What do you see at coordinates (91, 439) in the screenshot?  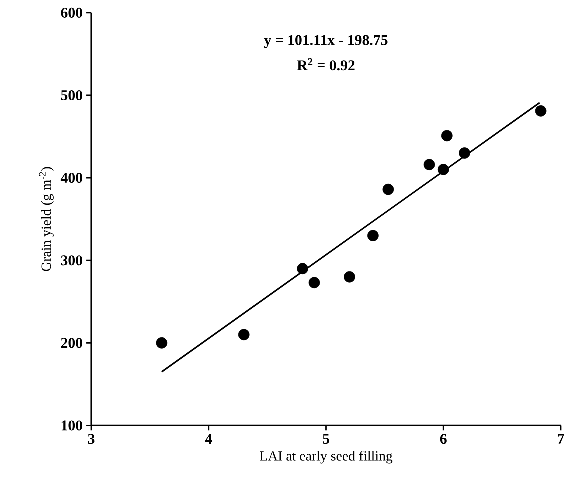 I see `x-tick-label: 3` at bounding box center [91, 439].